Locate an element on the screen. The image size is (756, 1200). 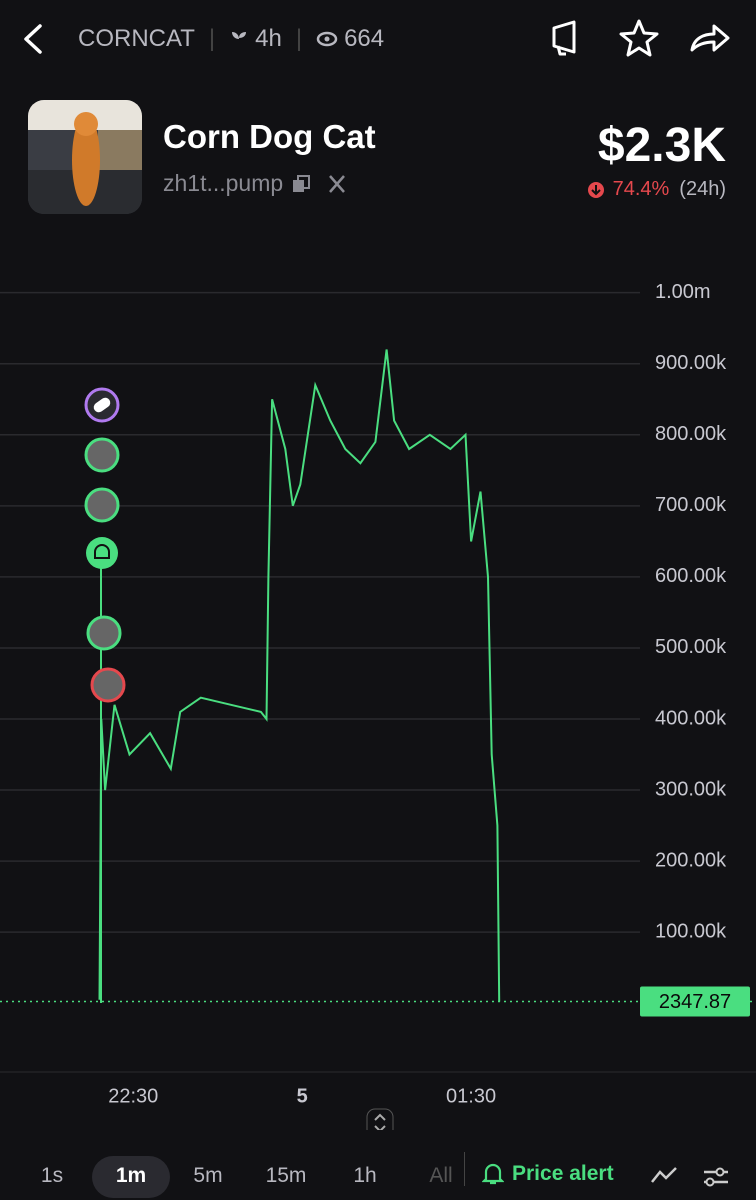
symbol: CORNCAT is located at coordinates (136, 38).